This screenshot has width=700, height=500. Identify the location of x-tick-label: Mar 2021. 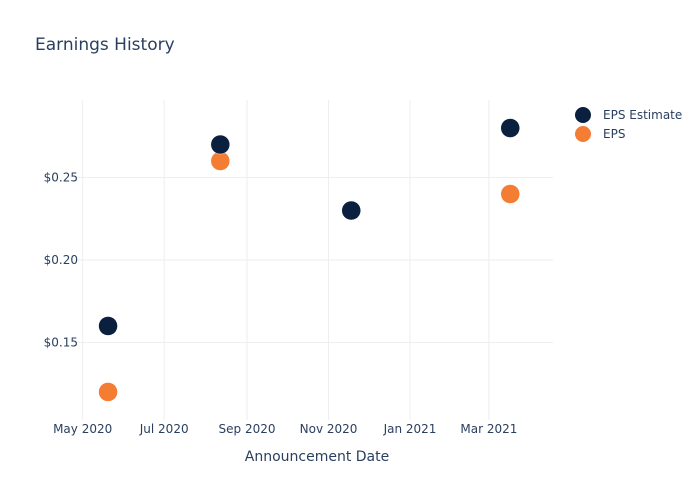
(488, 429).